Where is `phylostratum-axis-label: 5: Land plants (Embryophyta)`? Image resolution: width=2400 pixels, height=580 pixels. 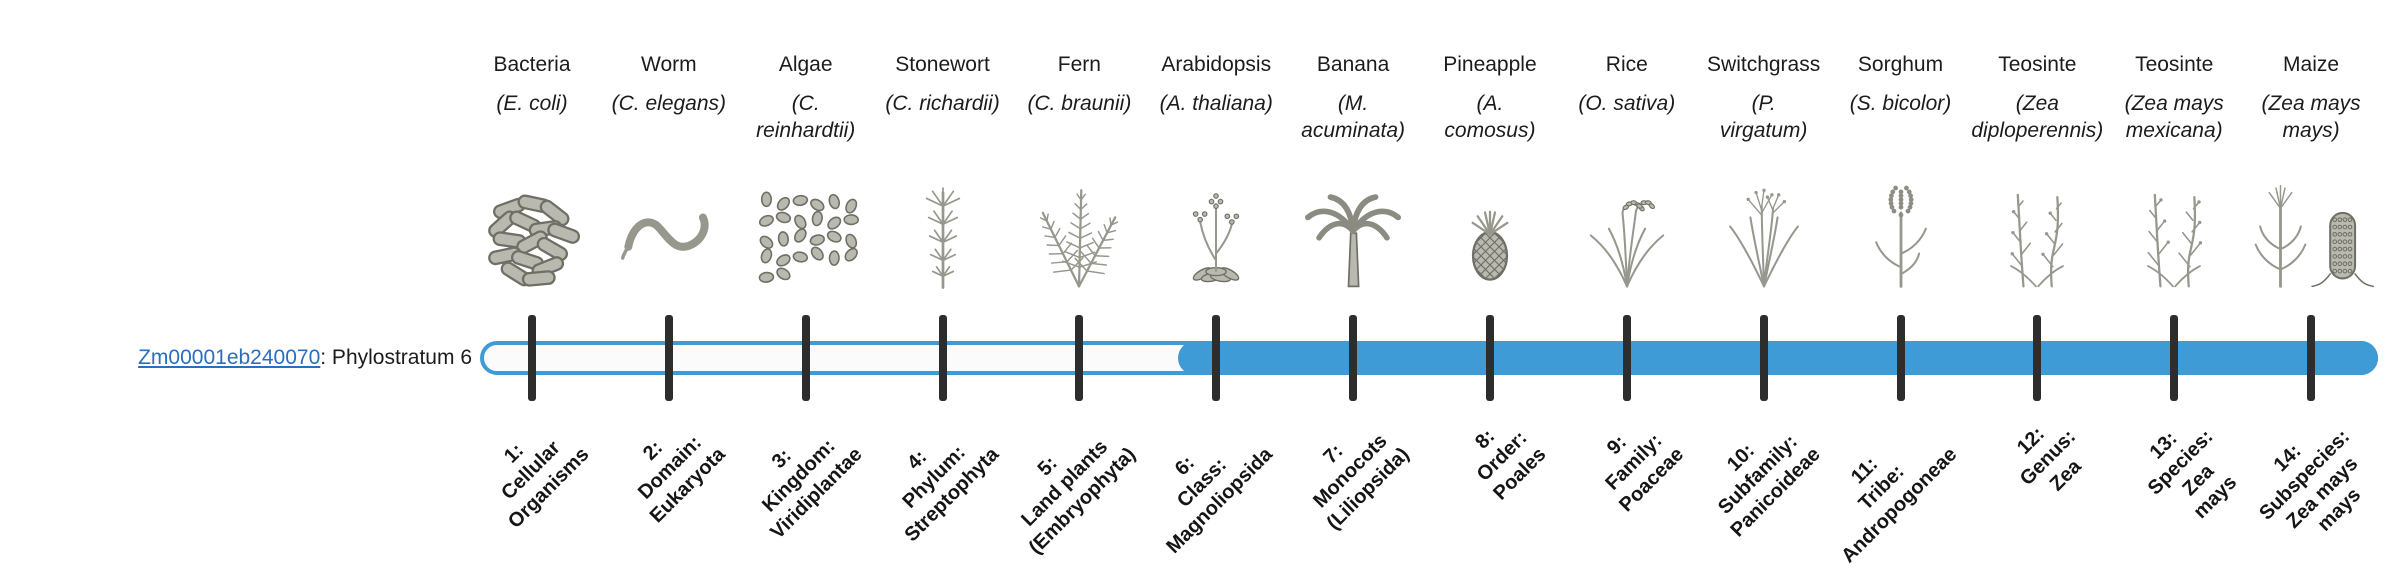
phylostratum-axis-label: 5: Land plants (Embryophyta) is located at coordinates (1079, 497).